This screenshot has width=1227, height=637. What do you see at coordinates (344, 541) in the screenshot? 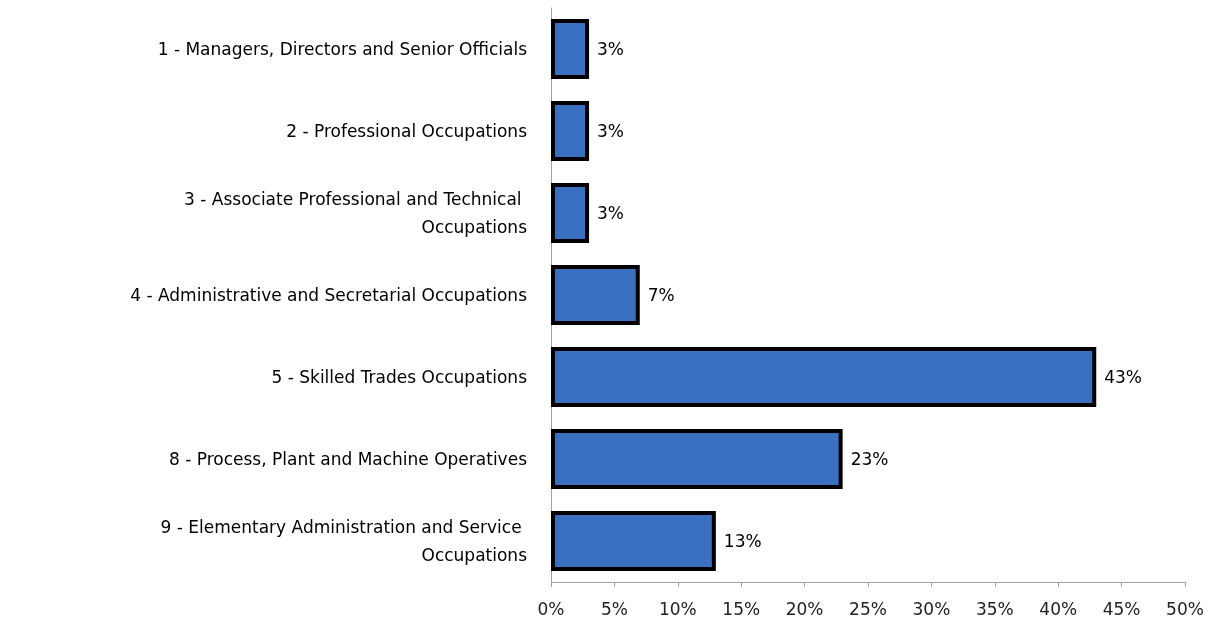
I see `y-tick-label: 9 - Elementary Administration and Service Occupations` at bounding box center [344, 541].